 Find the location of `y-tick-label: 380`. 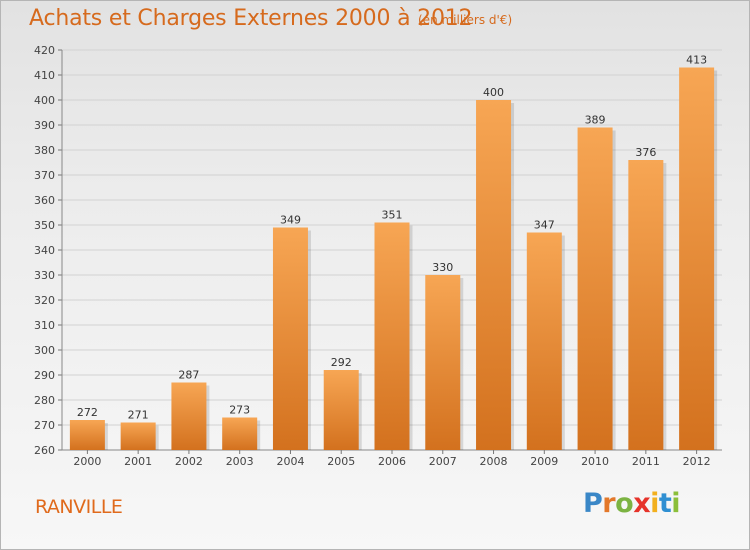

y-tick-label: 380 is located at coordinates (44, 150).